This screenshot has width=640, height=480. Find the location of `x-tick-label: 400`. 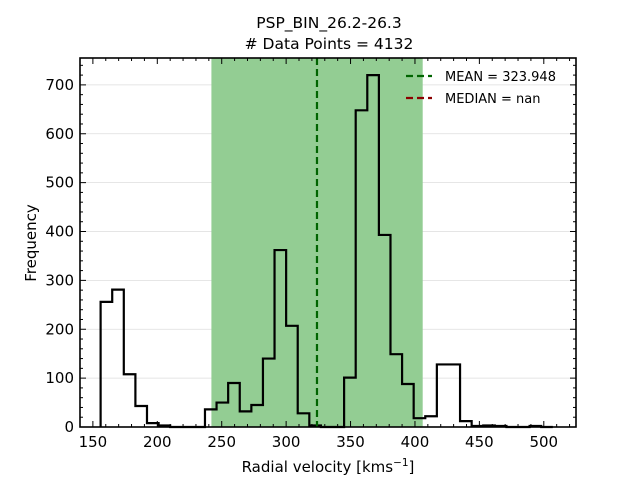

x-tick-label: 400 is located at coordinates (415, 442).